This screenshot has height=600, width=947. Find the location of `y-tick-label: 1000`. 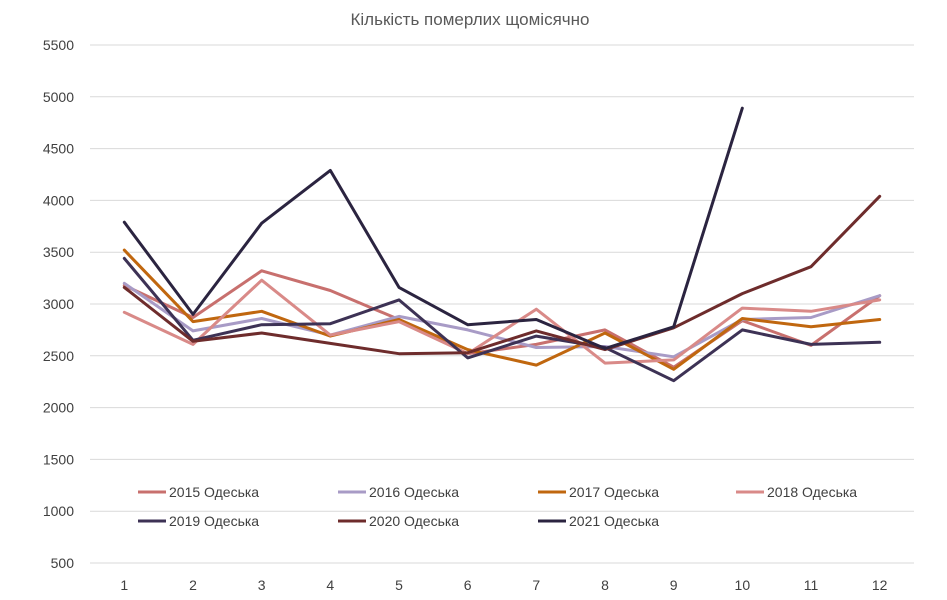

y-tick-label: 1000 is located at coordinates (58, 511).